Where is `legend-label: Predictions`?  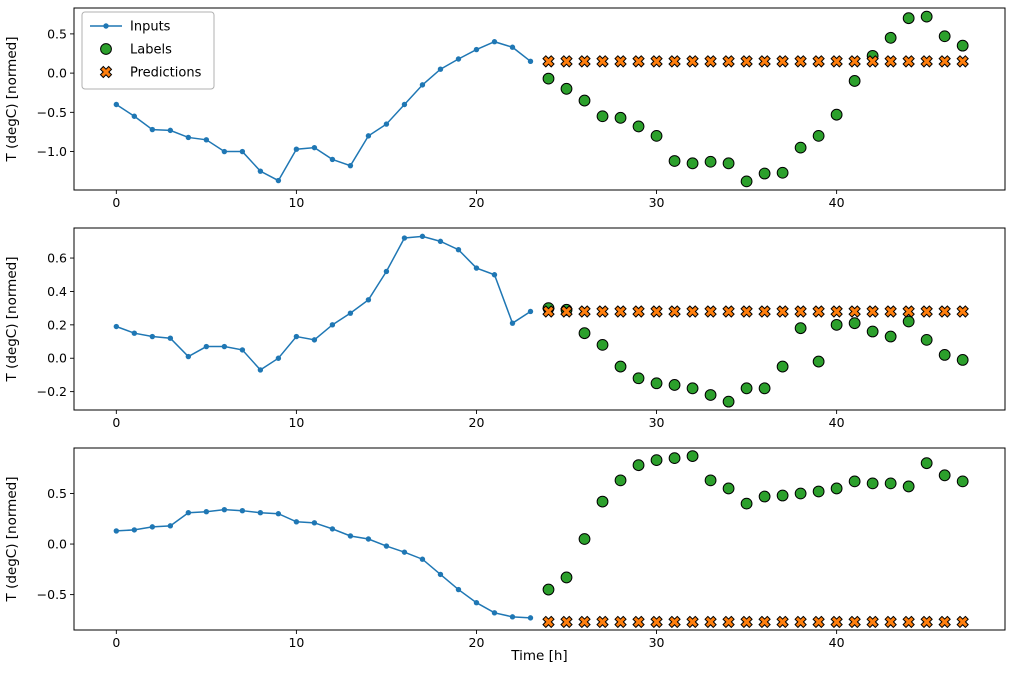
legend-label: Predictions is located at coordinates (166, 73).